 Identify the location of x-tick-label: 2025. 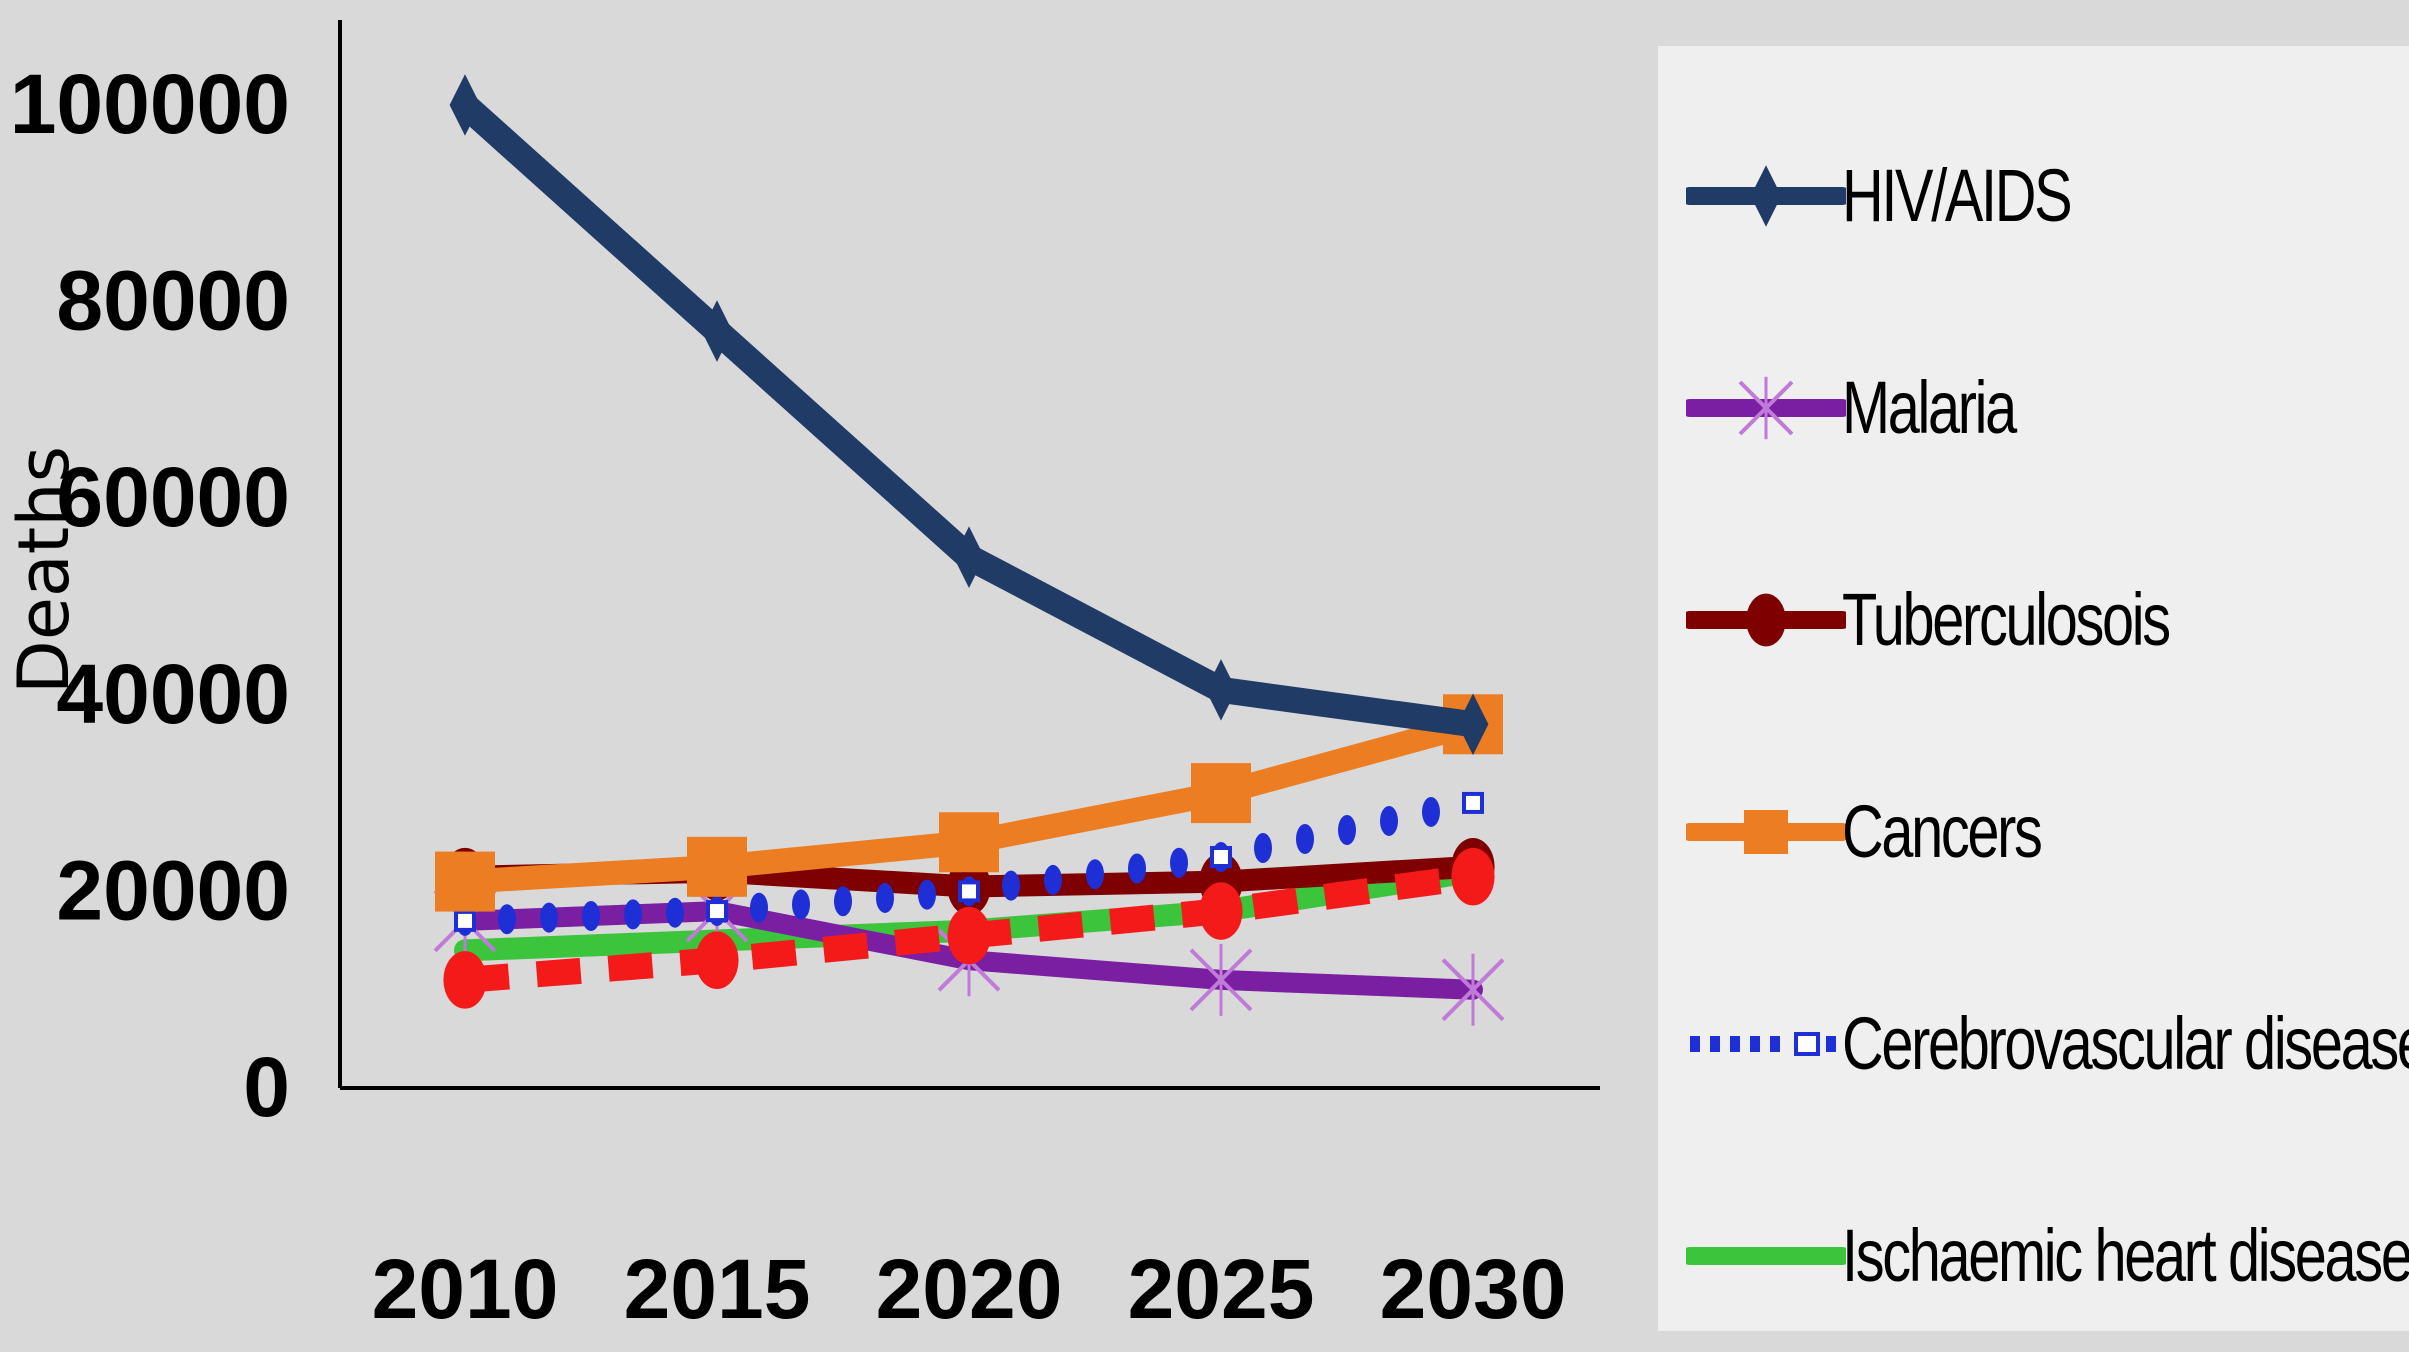
(1221, 1289).